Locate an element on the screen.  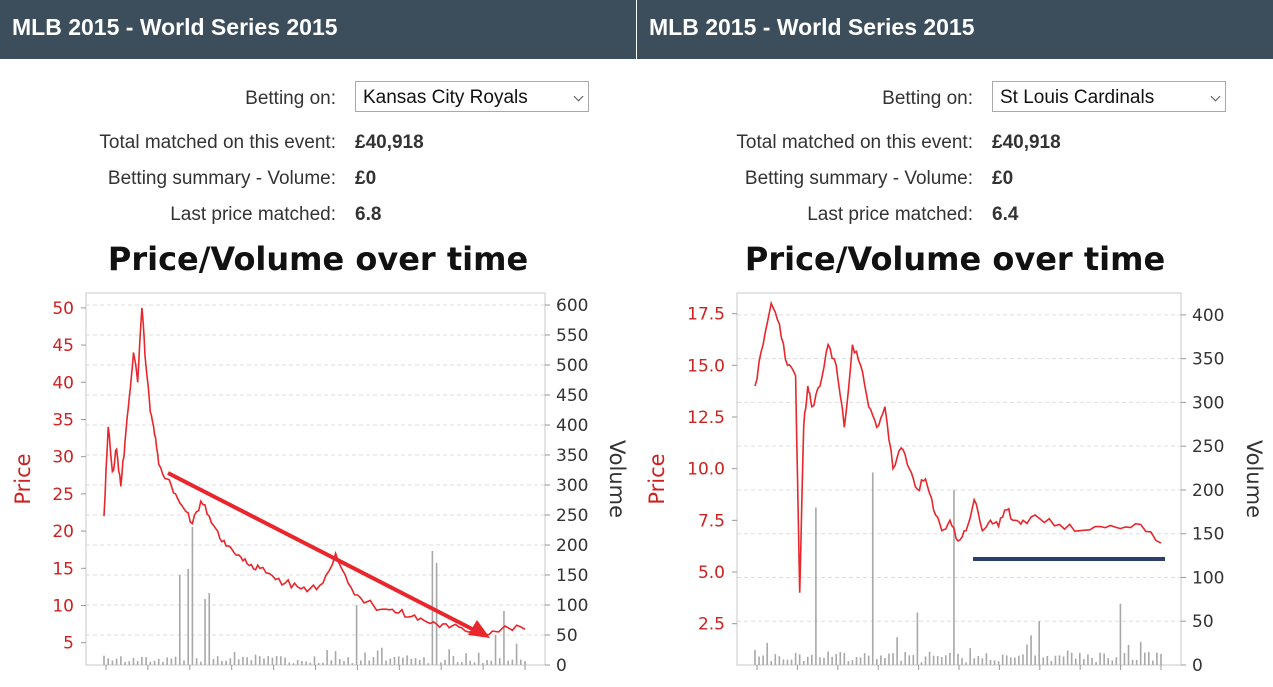
y-tick-label: 50 is located at coordinates (63, 309).